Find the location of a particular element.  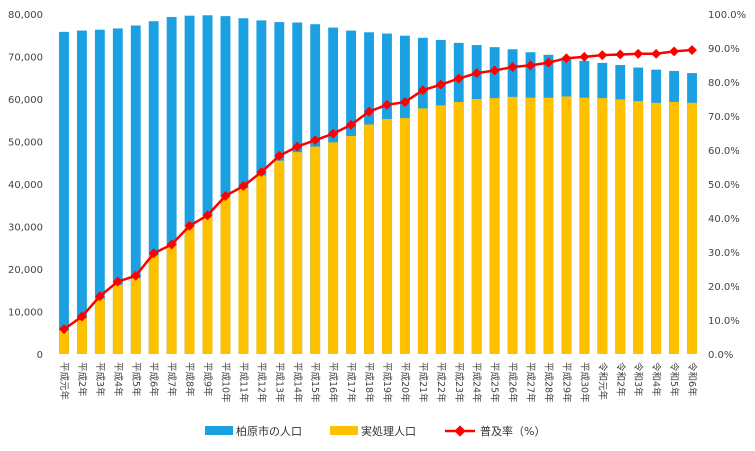

left-tick-label-3: 30,000 is located at coordinates (25, 228).